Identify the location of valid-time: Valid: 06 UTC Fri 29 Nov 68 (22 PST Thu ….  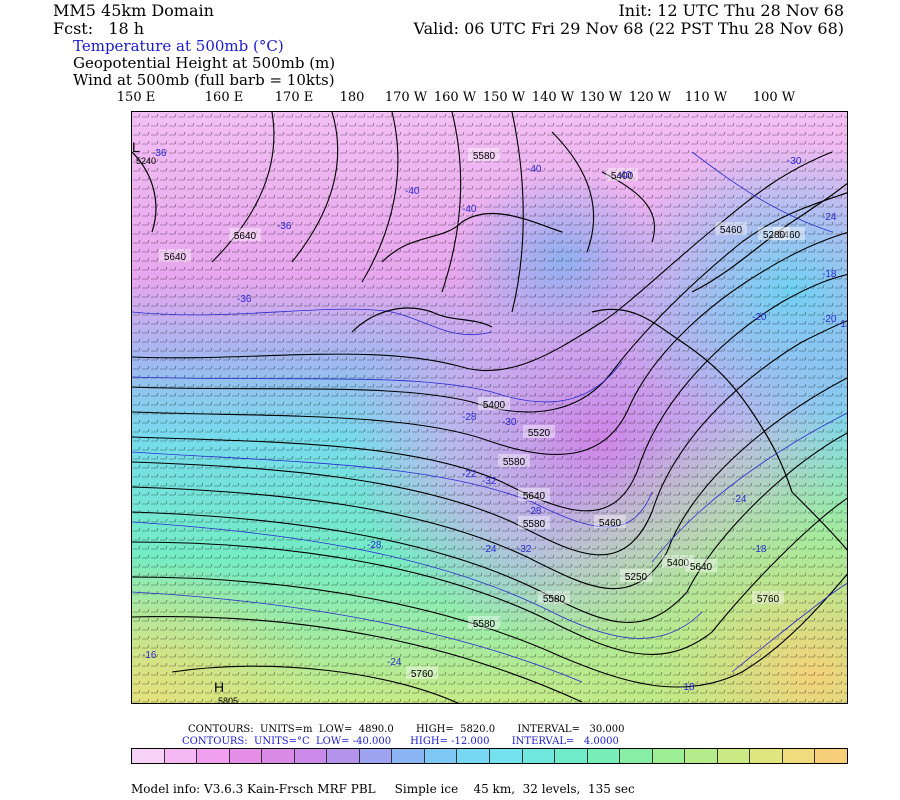
(628, 28).